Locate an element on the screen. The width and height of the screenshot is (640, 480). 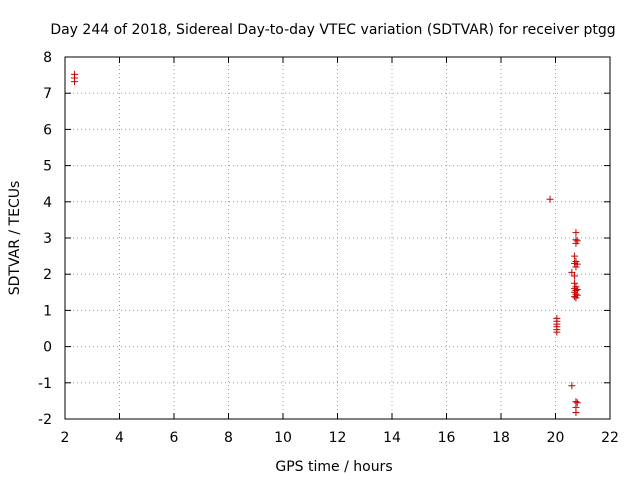
x-axis-label: GPS time / hours is located at coordinates (333, 467).